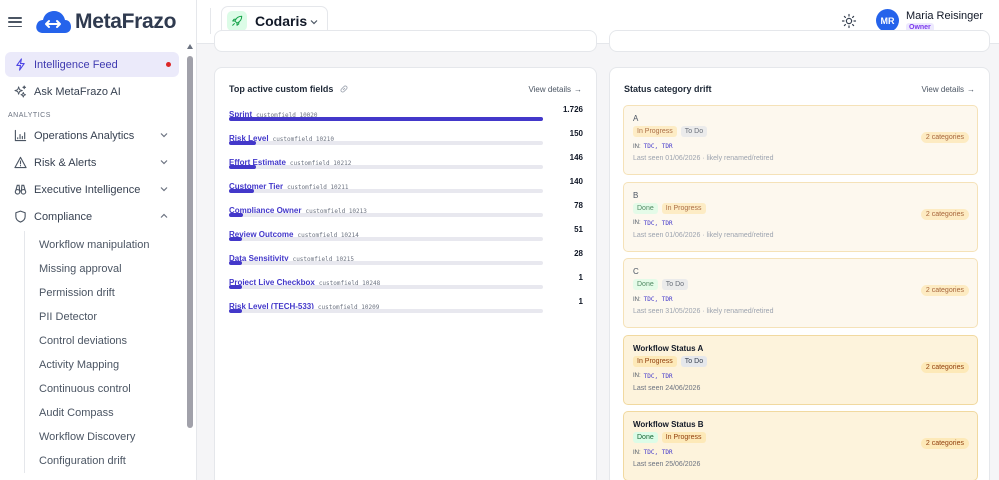 This screenshot has width=999, height=480. I want to click on custom-field-row: Risk Level (TECH-533) customfield_10209 1, so click(406, 308).